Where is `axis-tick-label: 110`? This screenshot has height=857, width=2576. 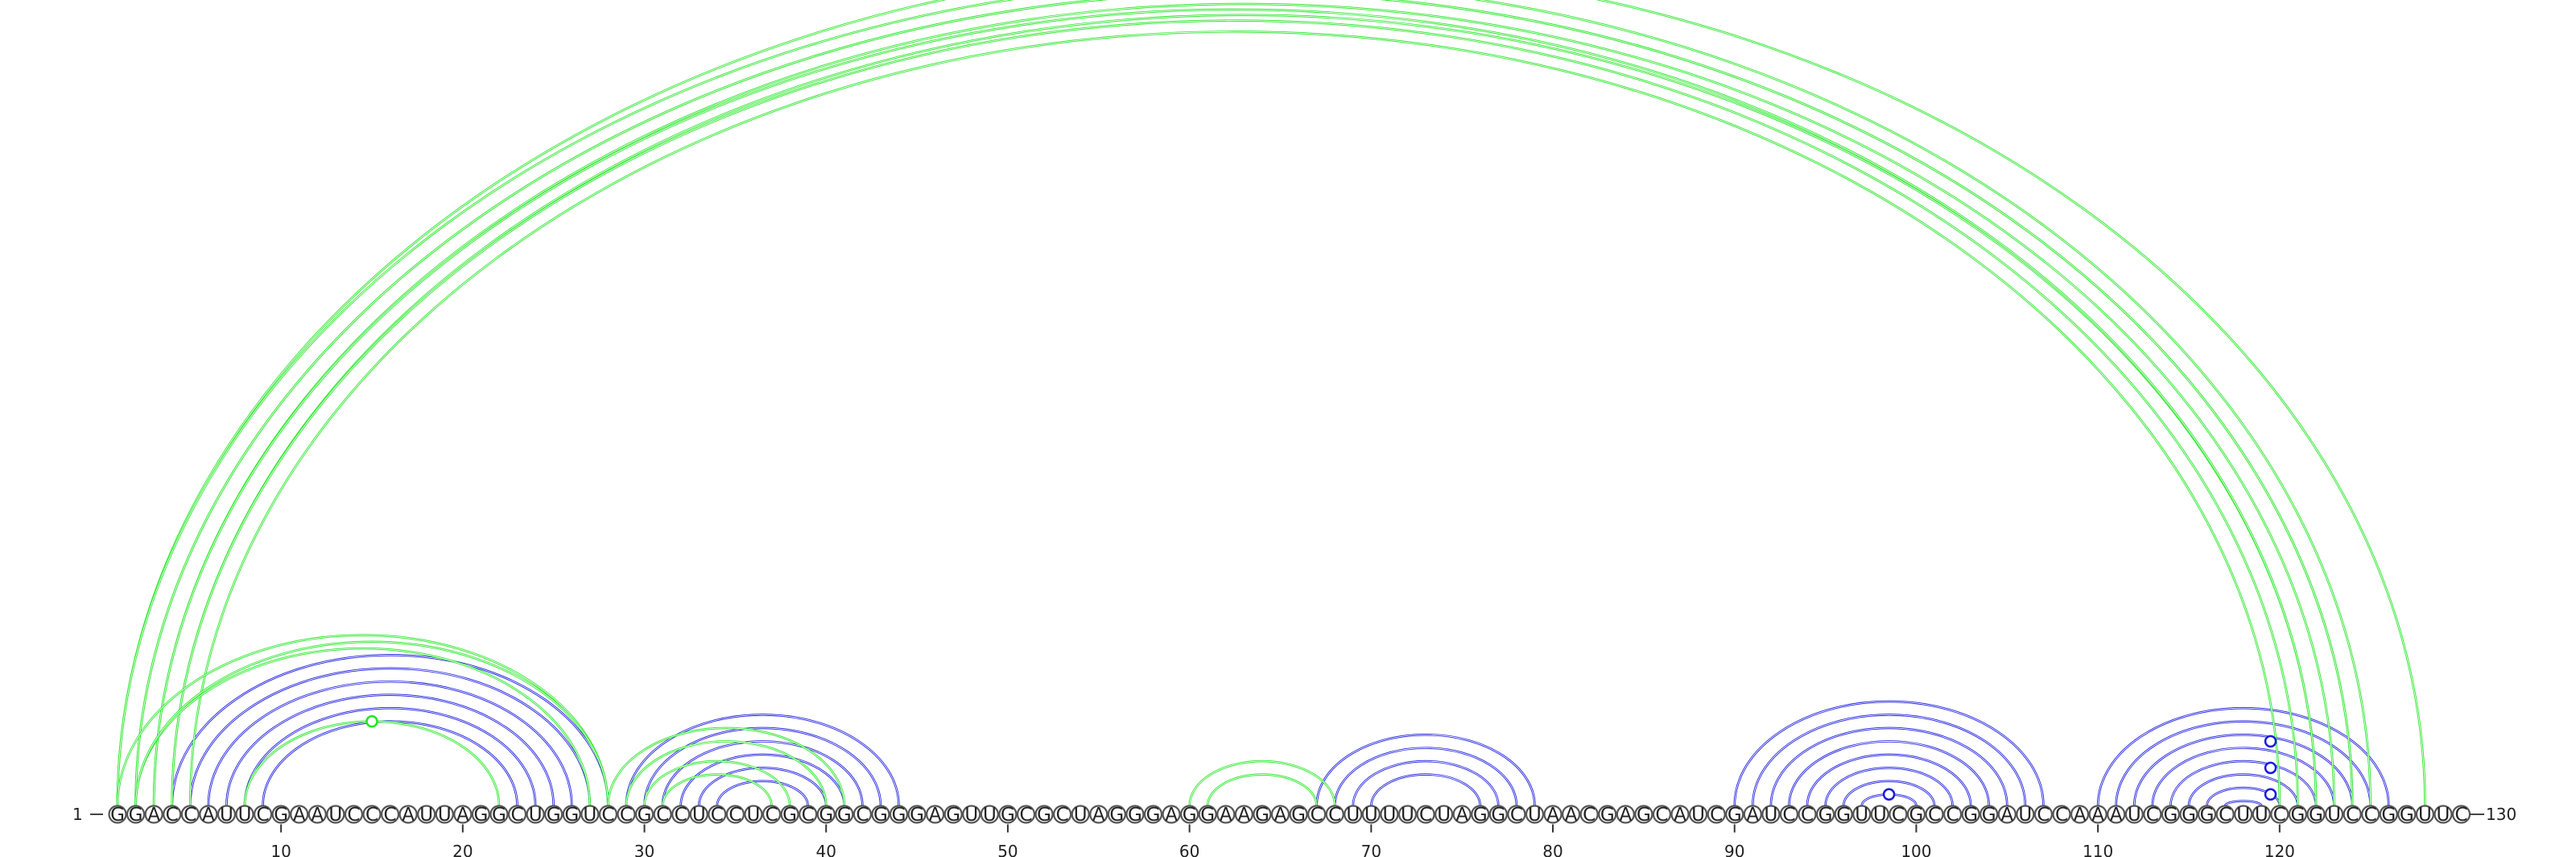 axis-tick-label: 110 is located at coordinates (2098, 849).